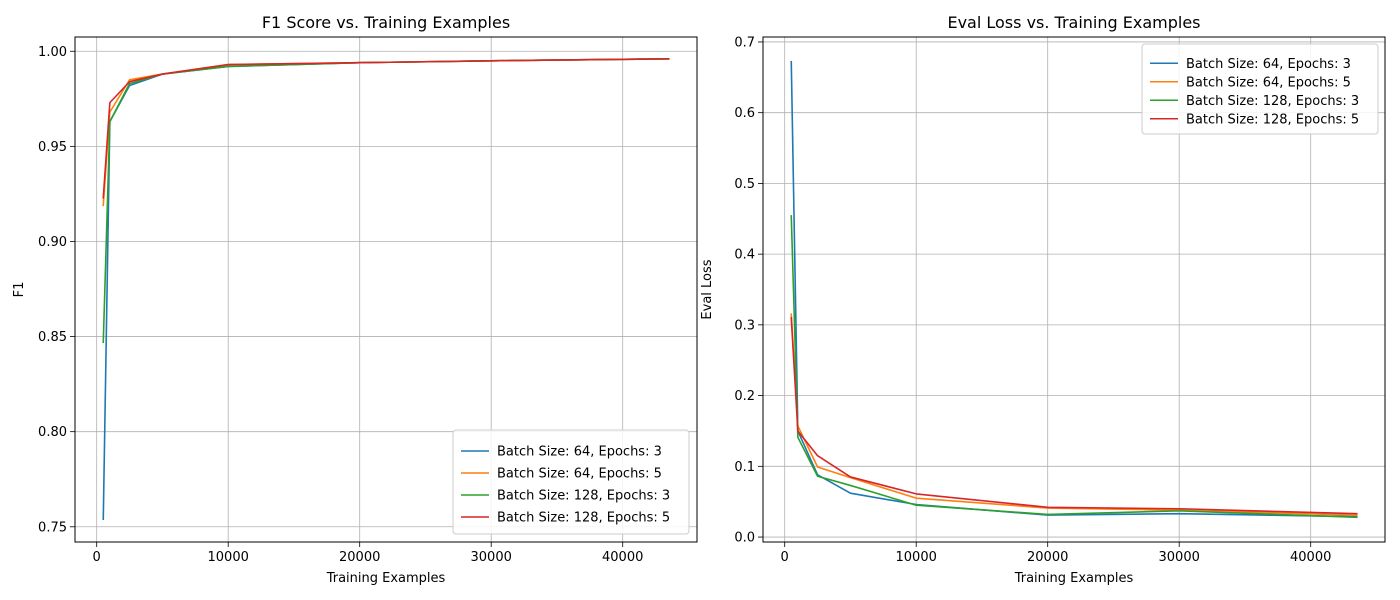  Describe the element at coordinates (52, 242) in the screenshot. I see `f1-y-tick-label: 0.90` at that location.